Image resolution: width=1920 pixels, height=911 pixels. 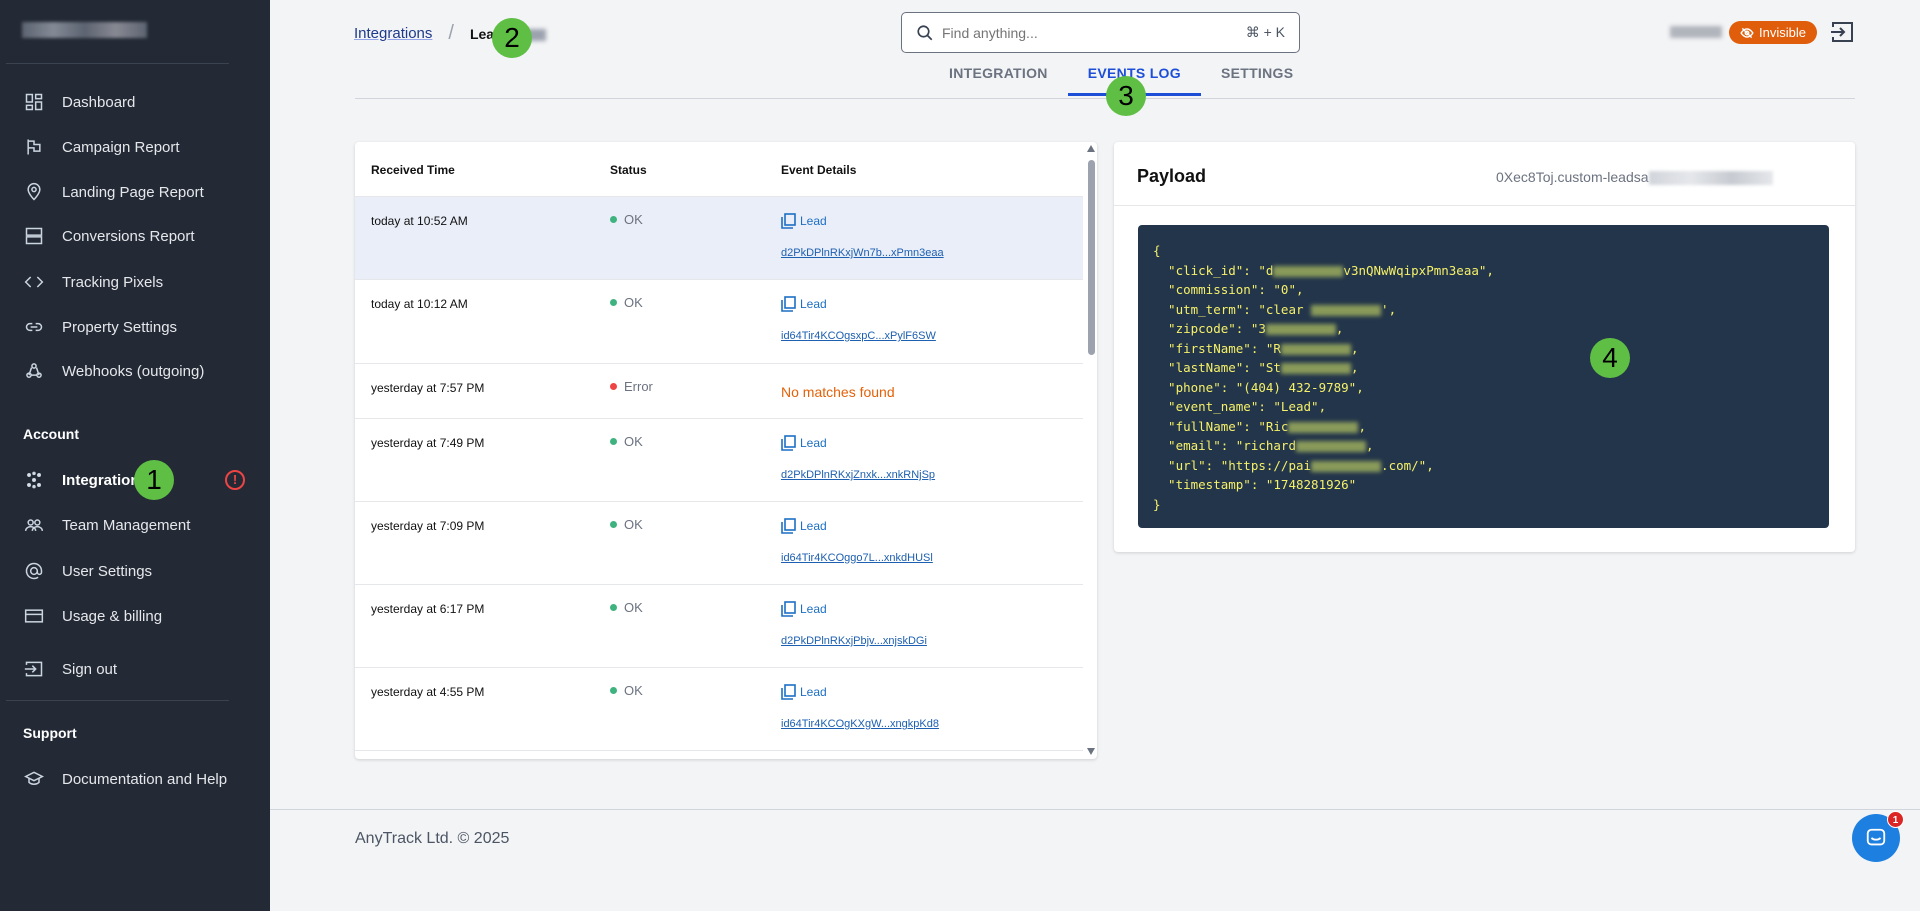 I want to click on event-details: No matches found, so click(x=838, y=390).